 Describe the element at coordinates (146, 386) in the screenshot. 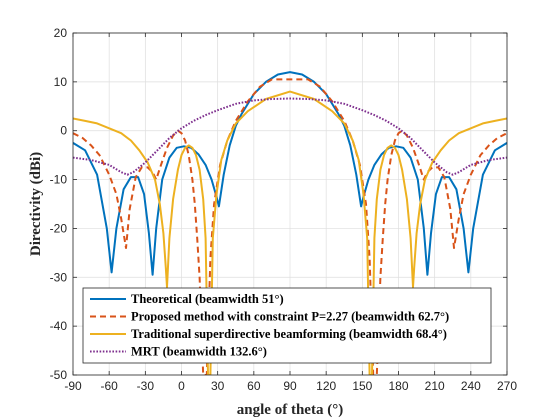

I see `x-tick-label: -30` at that location.